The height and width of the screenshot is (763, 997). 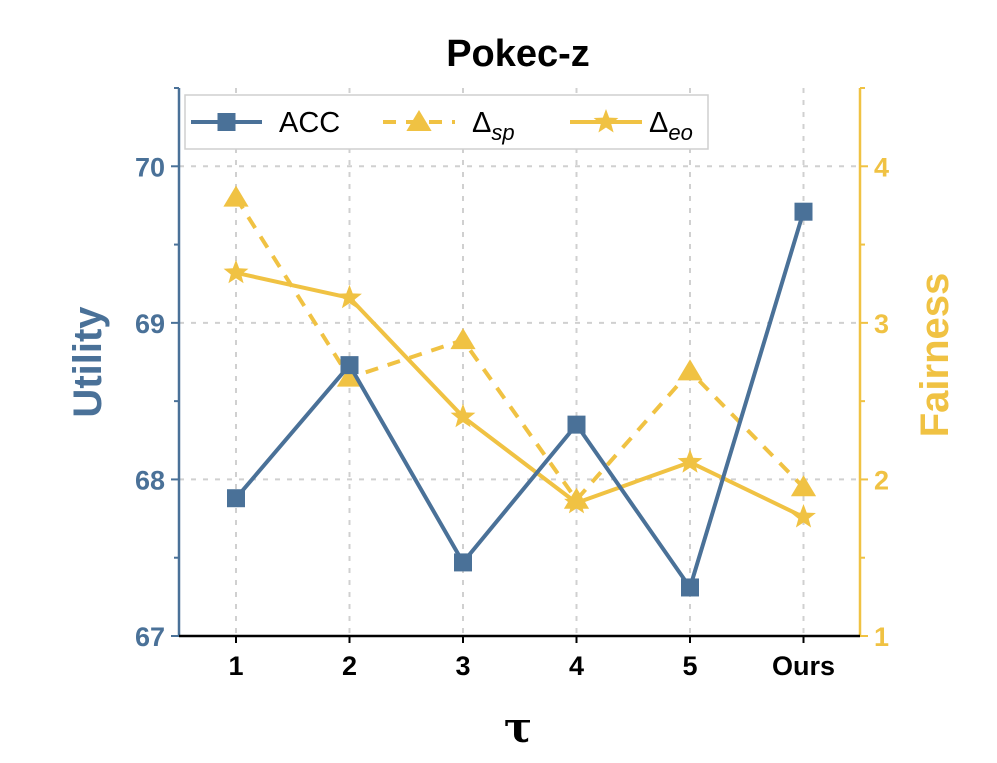 What do you see at coordinates (349, 666) in the screenshot?
I see `x-tick-label: 2` at bounding box center [349, 666].